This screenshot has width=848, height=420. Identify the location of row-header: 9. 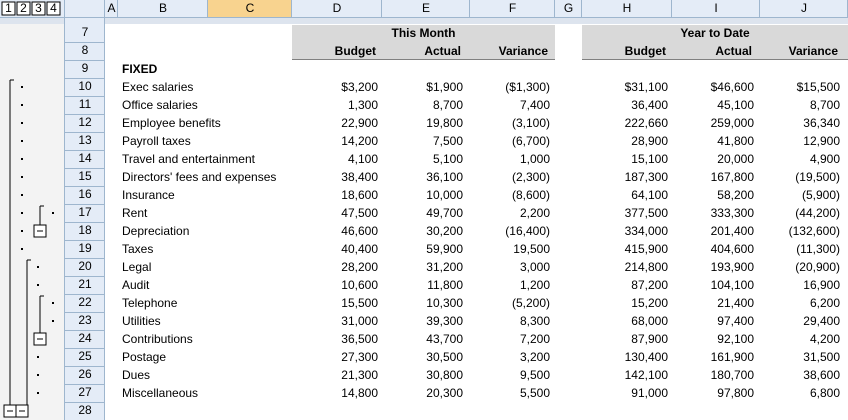
(85, 68).